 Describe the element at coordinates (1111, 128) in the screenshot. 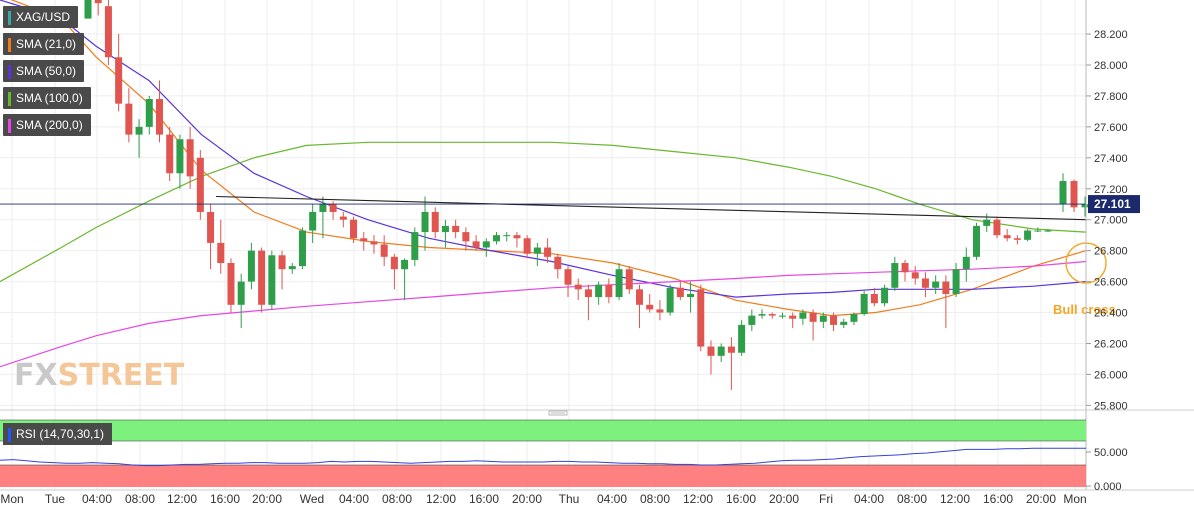

I see `y-tick-label: 27.600` at that location.